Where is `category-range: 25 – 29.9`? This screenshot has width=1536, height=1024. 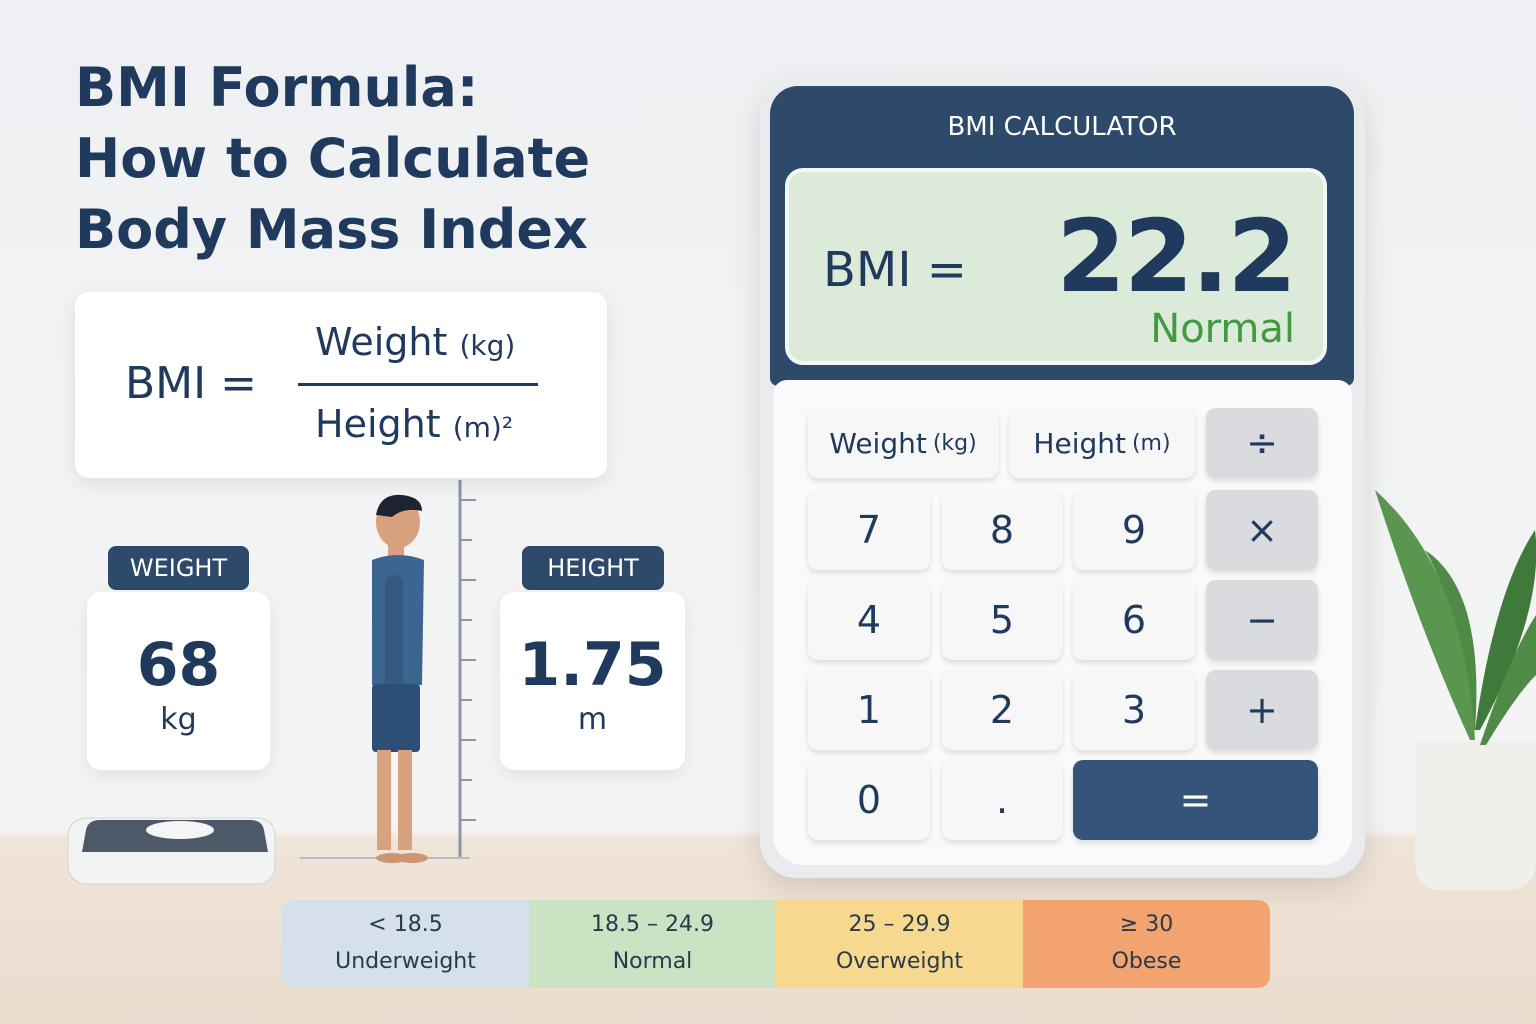 category-range: 25 – 29.9 is located at coordinates (899, 924).